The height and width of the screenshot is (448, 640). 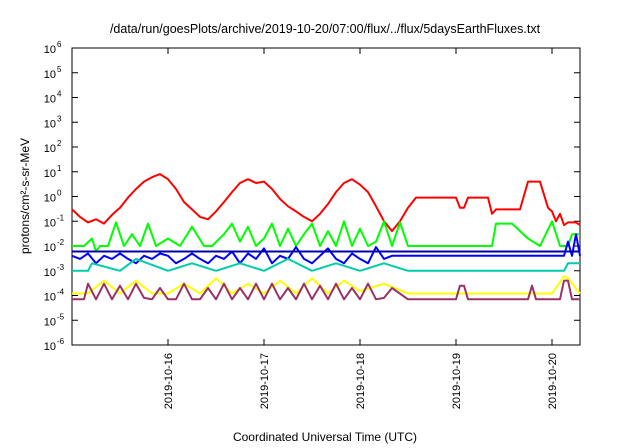 I want to click on x-tick-label: 2019-10-16, so click(x=169, y=381).